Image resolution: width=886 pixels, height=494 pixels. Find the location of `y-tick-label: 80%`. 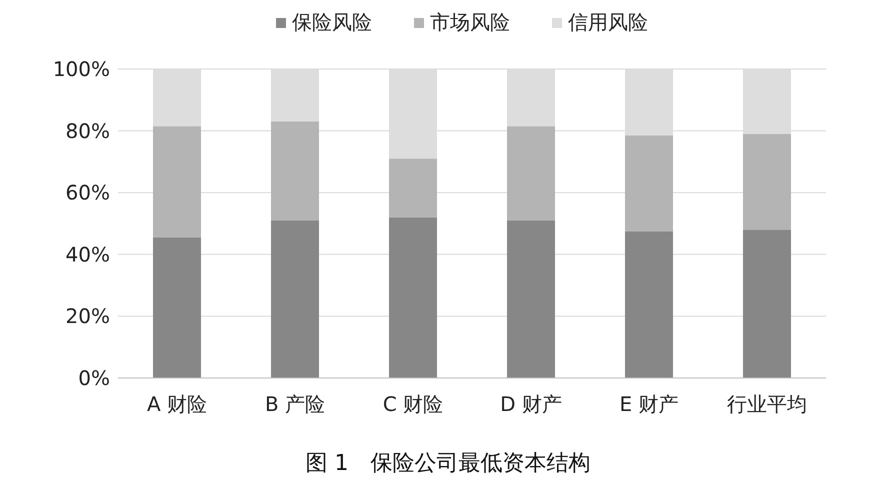

y-tick-label: 80% is located at coordinates (88, 130).